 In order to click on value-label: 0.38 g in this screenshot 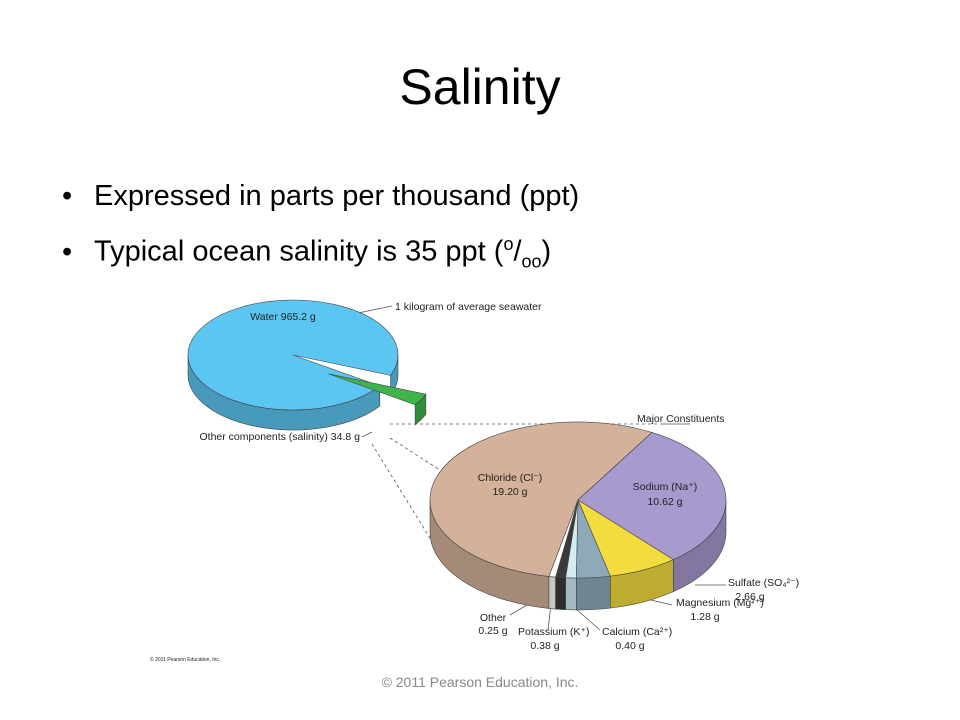, I will do `click(544, 646)`.